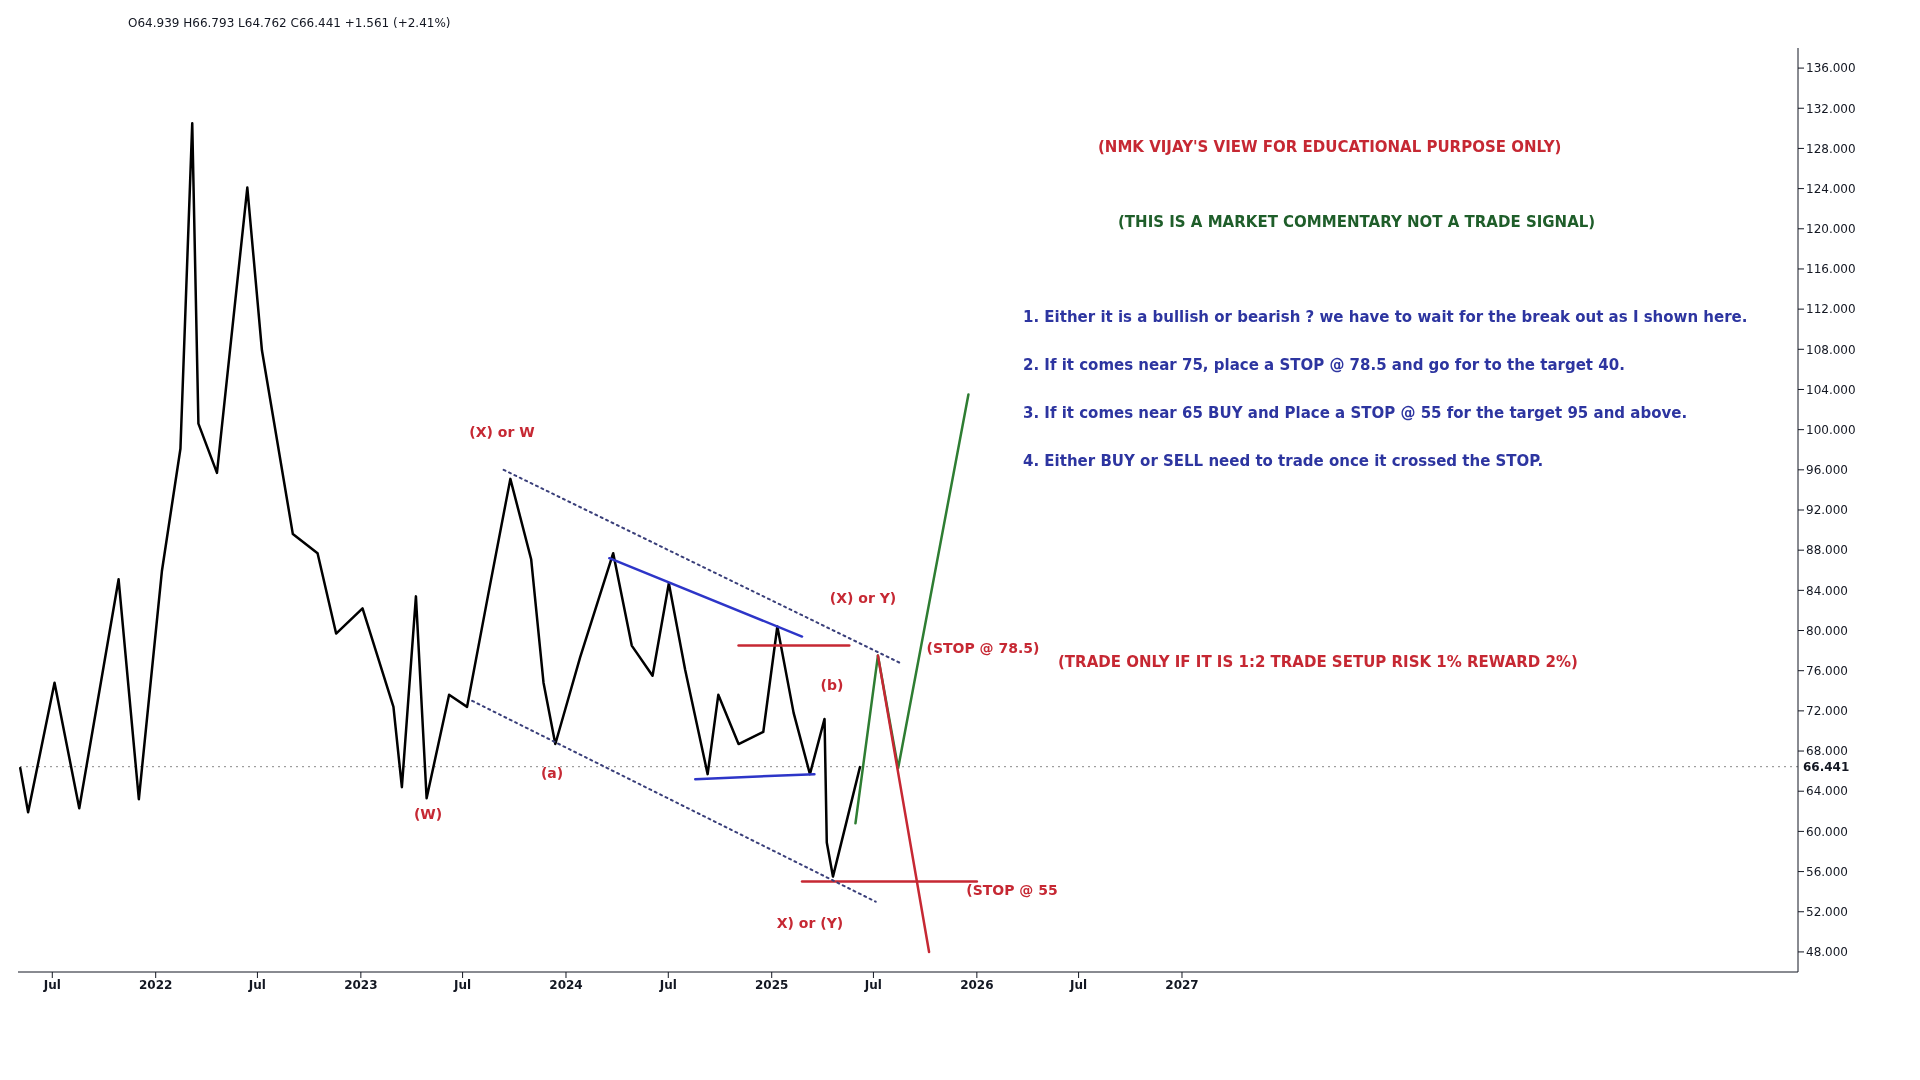 The image size is (1920, 1080). Describe the element at coordinates (361, 984) in the screenshot. I see `x-tick-label: 2023` at that location.